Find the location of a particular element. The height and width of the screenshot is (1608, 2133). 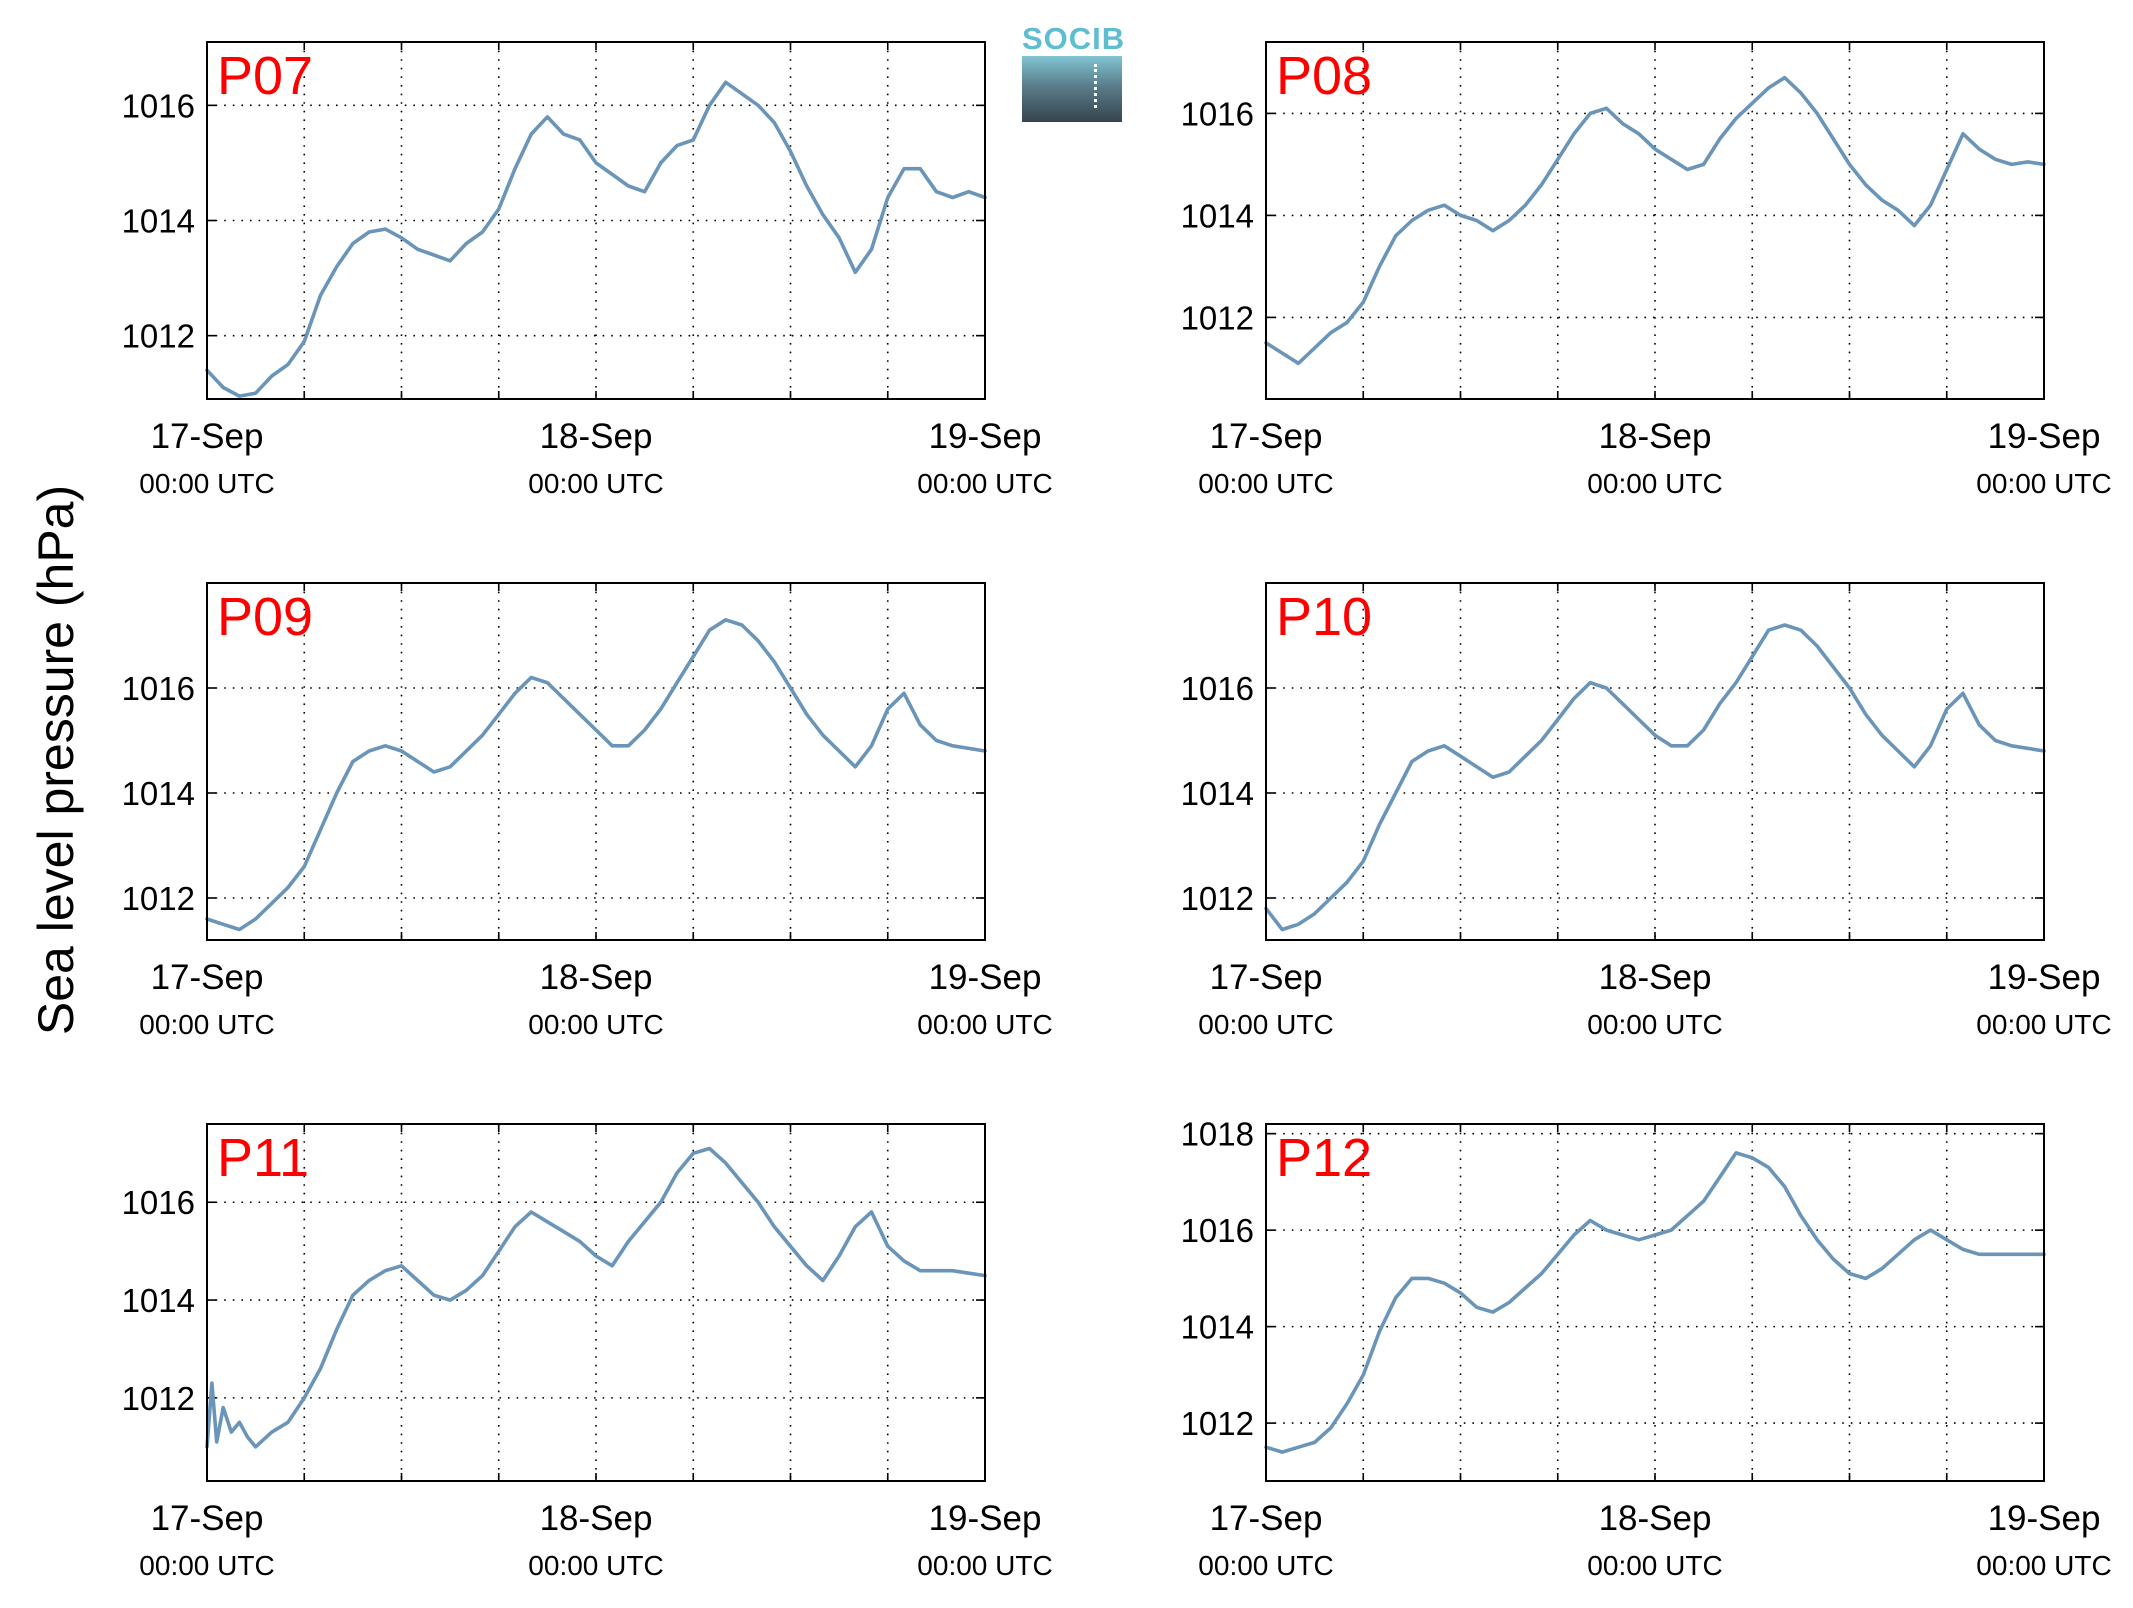

series-line-p07 is located at coordinates (596, 239).